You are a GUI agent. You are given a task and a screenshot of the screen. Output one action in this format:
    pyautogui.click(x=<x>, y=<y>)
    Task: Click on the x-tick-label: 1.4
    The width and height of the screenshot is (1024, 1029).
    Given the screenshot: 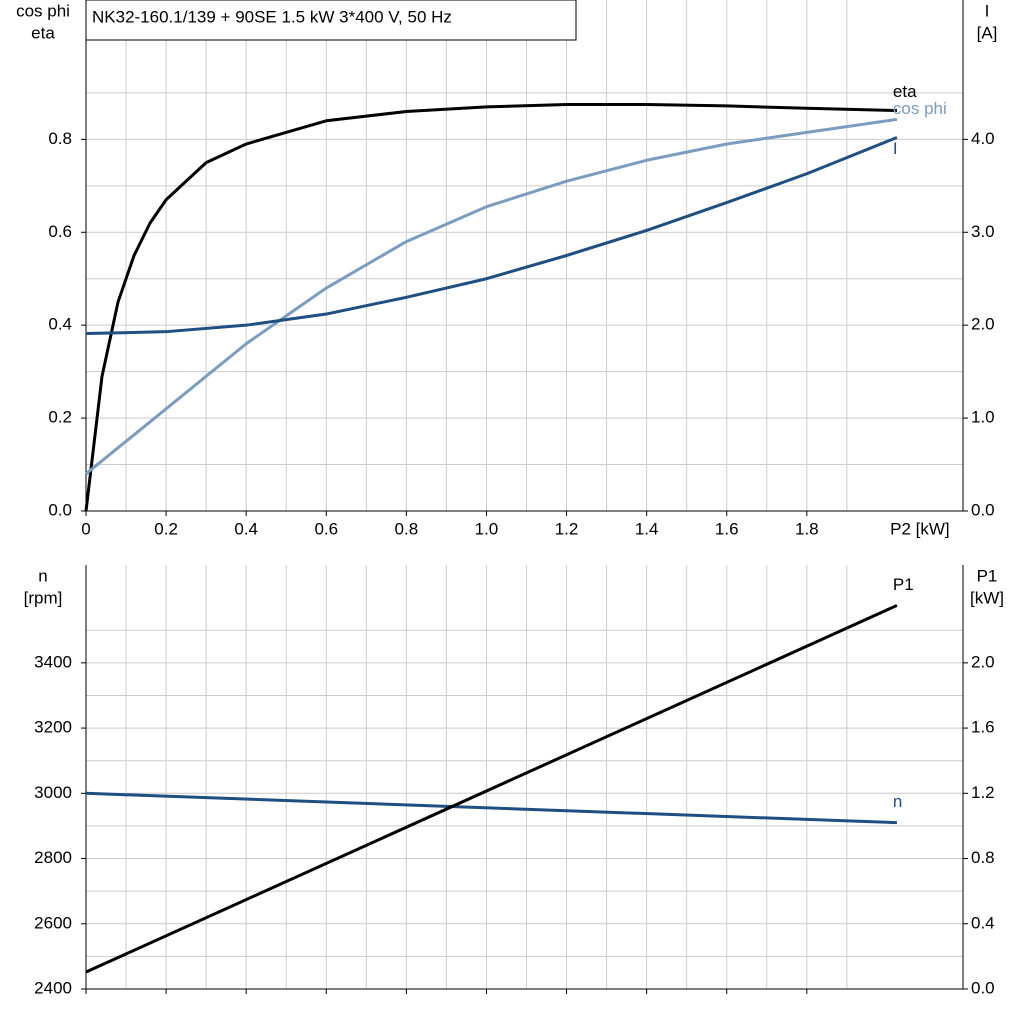 What is the action you would take?
    pyautogui.click(x=647, y=528)
    